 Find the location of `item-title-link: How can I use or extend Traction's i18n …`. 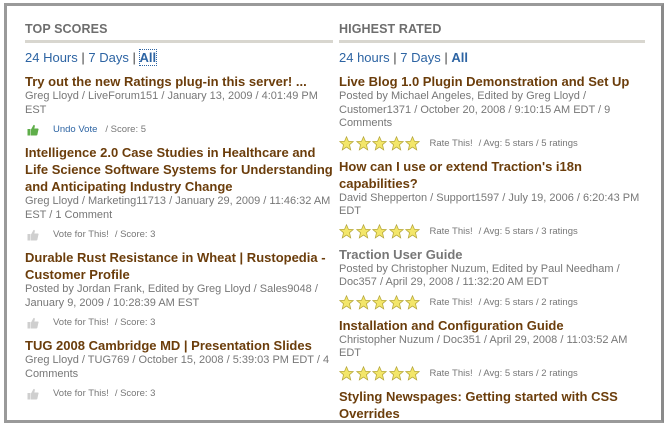

item-title-link: How can I use or extend Traction's i18n … is located at coordinates (460, 174).